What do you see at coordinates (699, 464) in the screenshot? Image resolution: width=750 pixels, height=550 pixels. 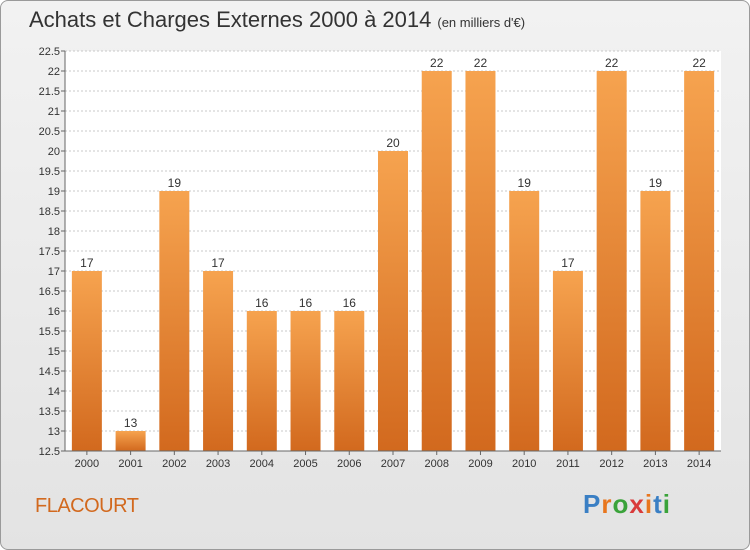 I see `x-tick-label: 2014` at bounding box center [699, 464].